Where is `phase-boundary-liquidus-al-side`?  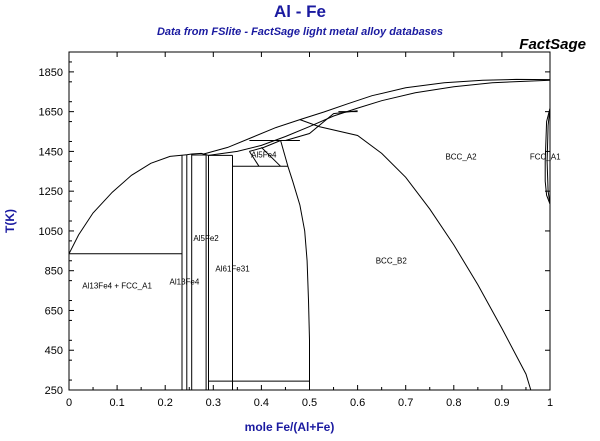
phase-boundary-liquidus-al-side is located at coordinates (127, 204).